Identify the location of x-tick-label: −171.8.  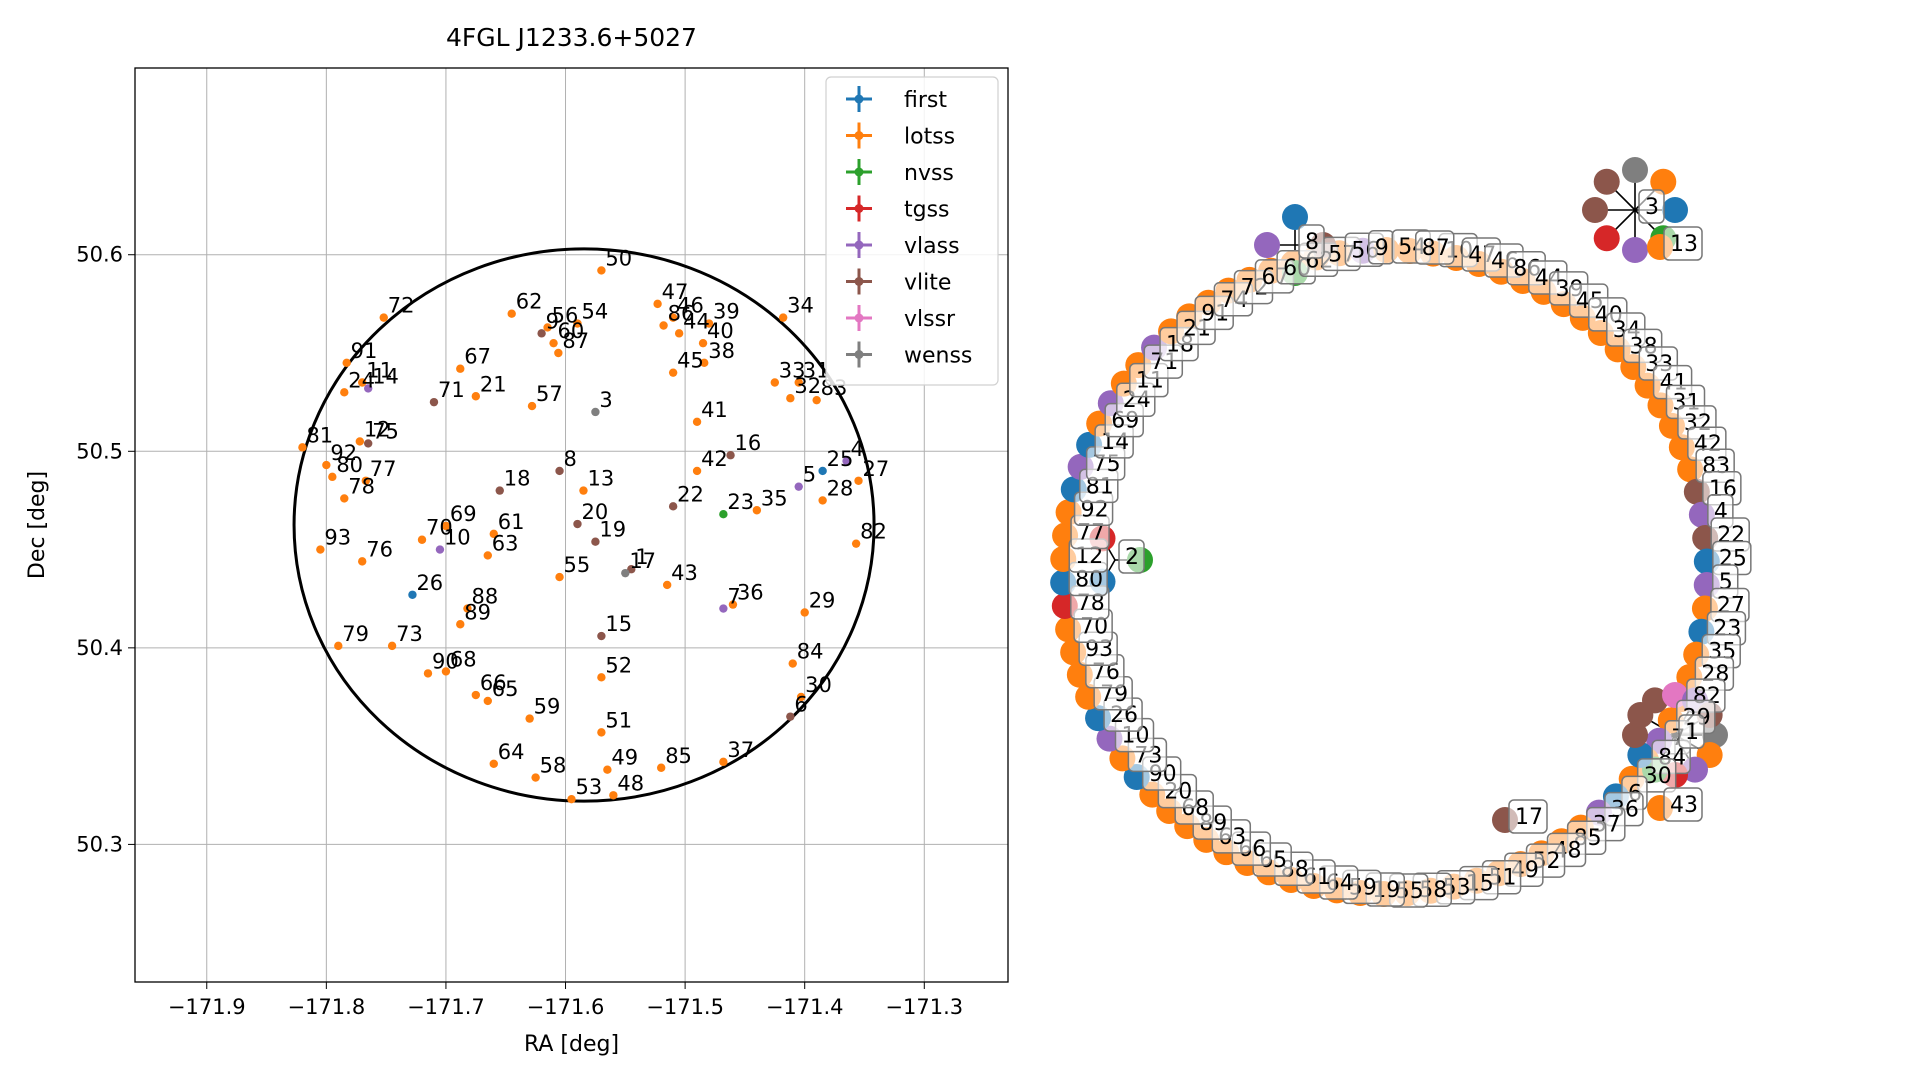
(326, 1007).